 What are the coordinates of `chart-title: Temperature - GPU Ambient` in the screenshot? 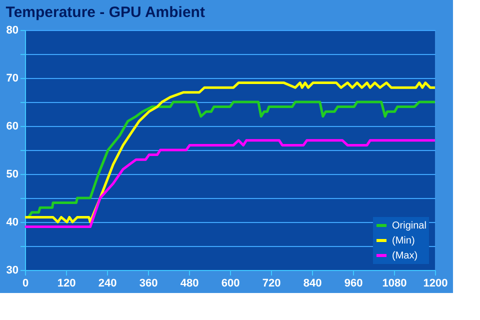 It's located at (105, 12).